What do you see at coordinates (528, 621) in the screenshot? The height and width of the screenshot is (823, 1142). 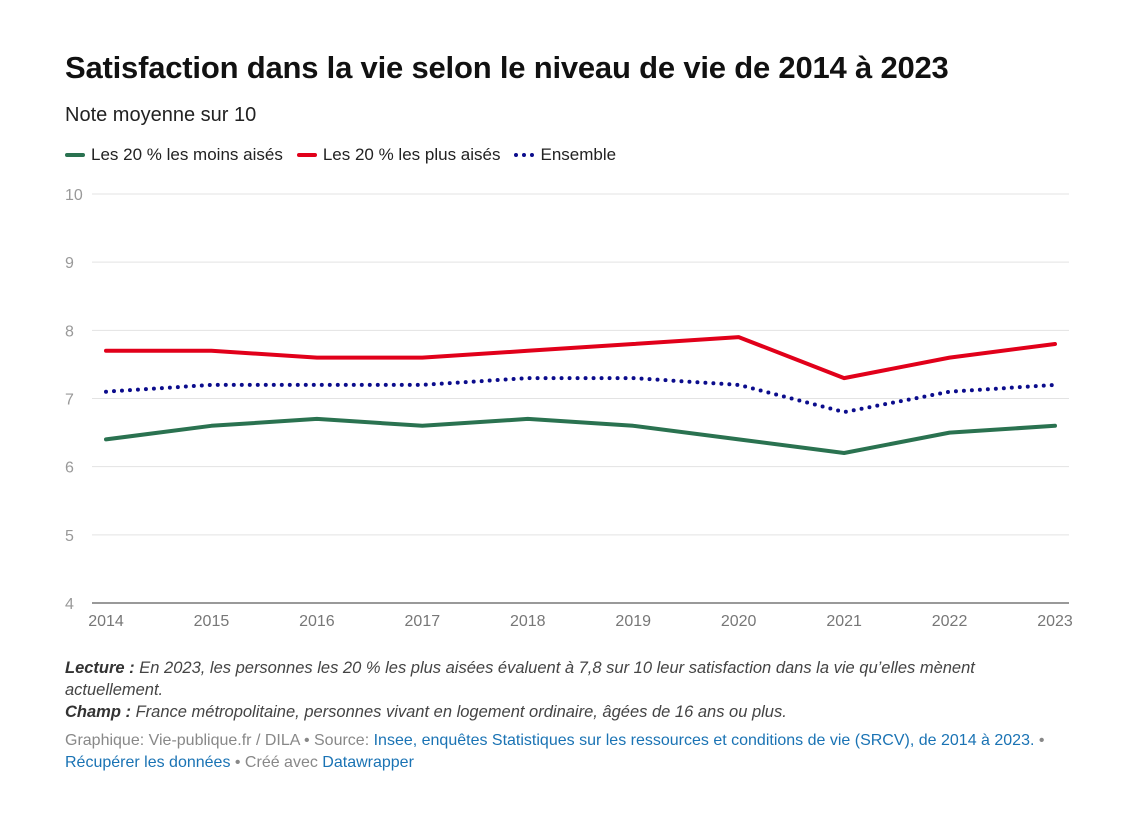 I see `x-tick-label: 2018` at bounding box center [528, 621].